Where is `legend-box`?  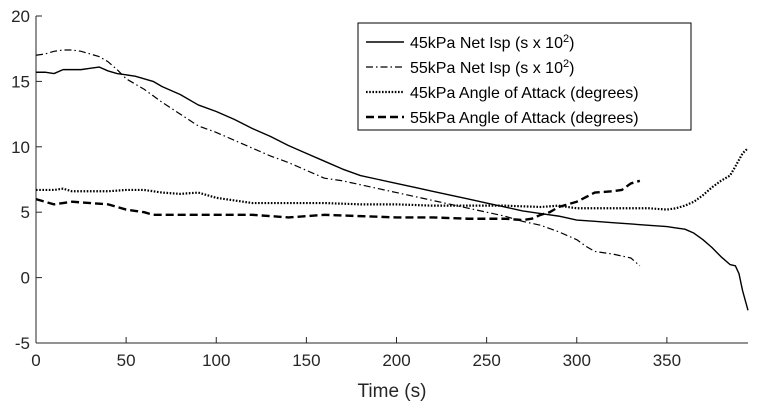 legend-box is located at coordinates (524, 76).